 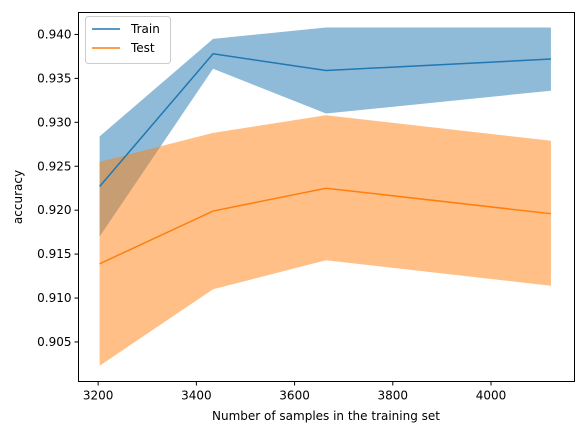 What do you see at coordinates (98, 396) in the screenshot?
I see `x-tick-label: 3200` at bounding box center [98, 396].